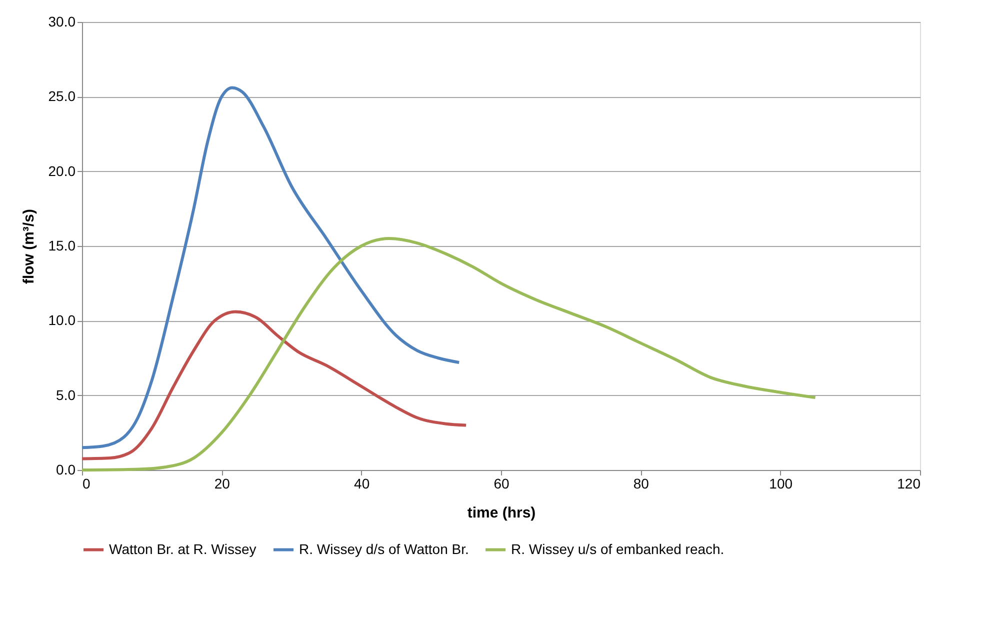  Describe the element at coordinates (66, 394) in the screenshot. I see `y-tick-label: 5.0` at that location.